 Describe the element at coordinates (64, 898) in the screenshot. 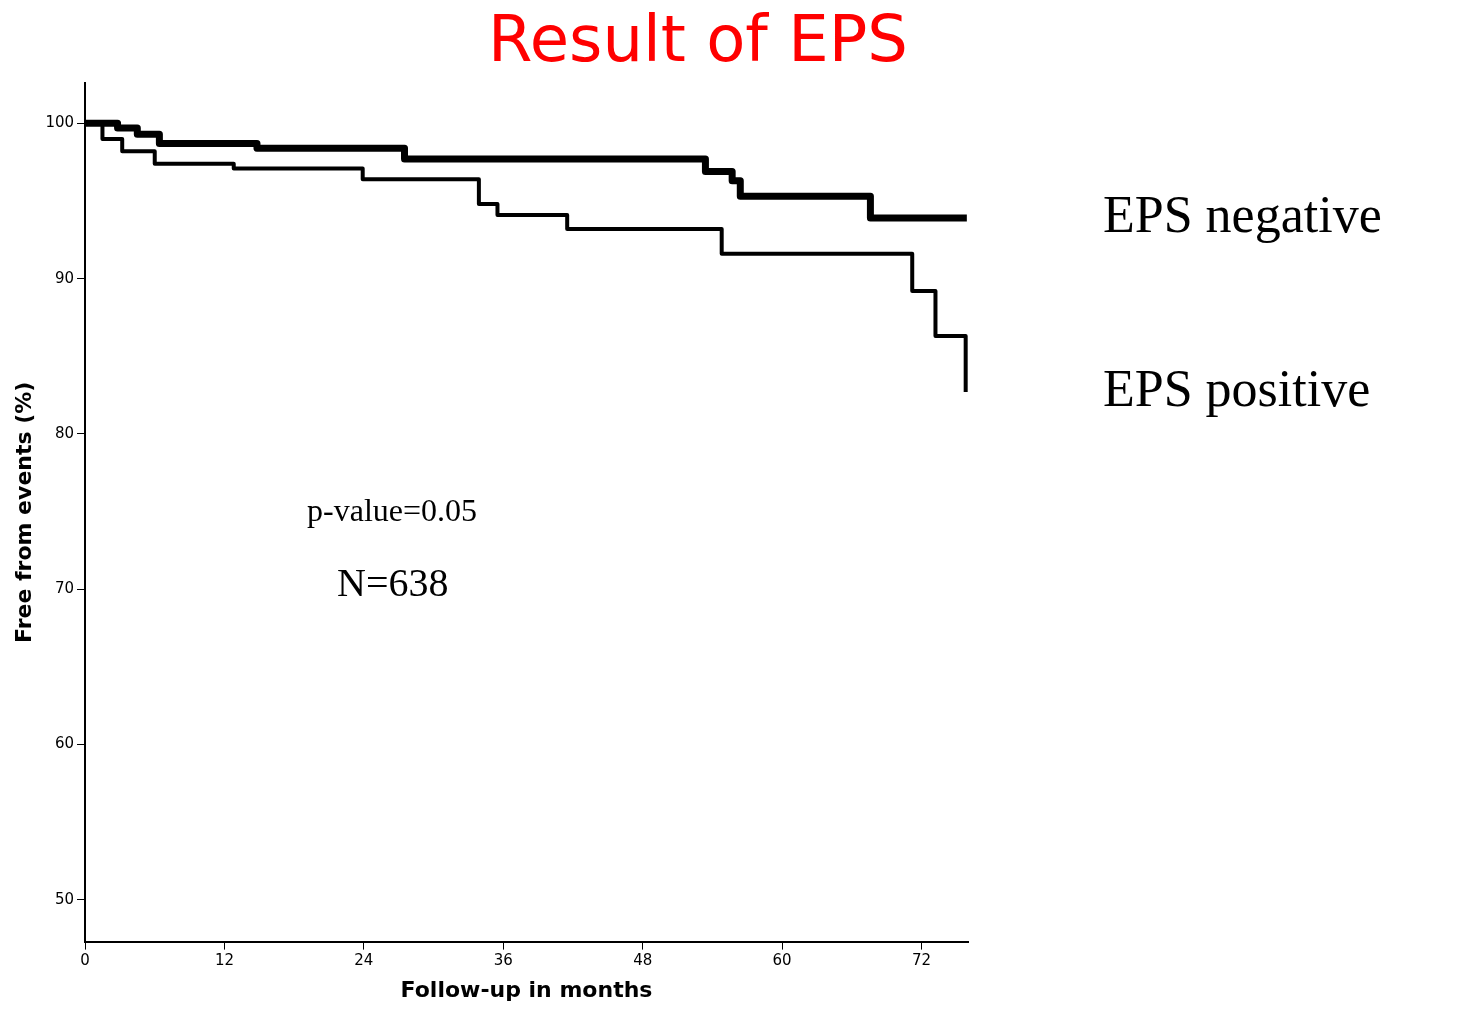

I see `y-tick-label: 50` at that location.